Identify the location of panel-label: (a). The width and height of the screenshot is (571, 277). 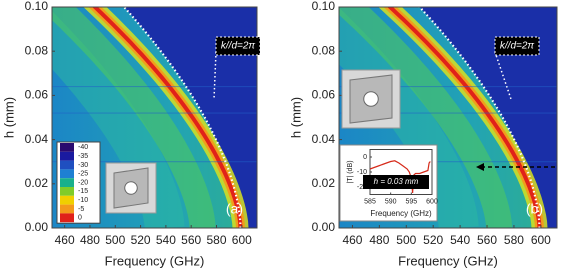
(234, 209).